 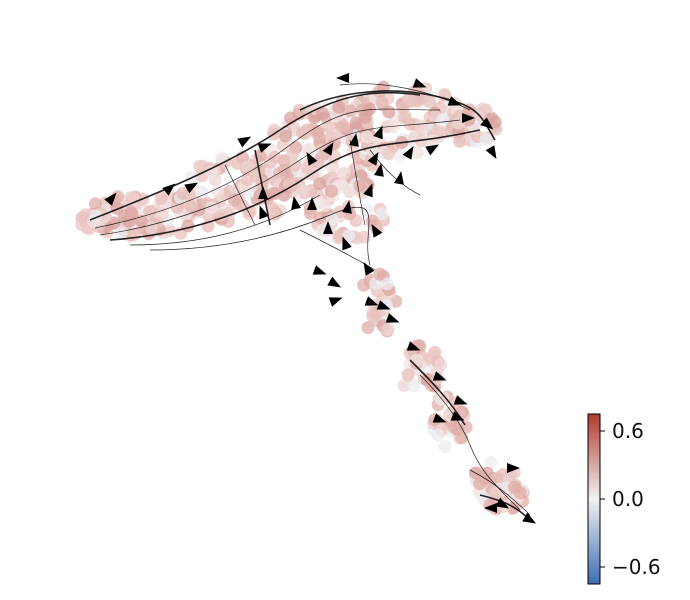 What do you see at coordinates (630, 499) in the screenshot?
I see `colorbar-ticks: 0.6 0.0 −0.6` at bounding box center [630, 499].